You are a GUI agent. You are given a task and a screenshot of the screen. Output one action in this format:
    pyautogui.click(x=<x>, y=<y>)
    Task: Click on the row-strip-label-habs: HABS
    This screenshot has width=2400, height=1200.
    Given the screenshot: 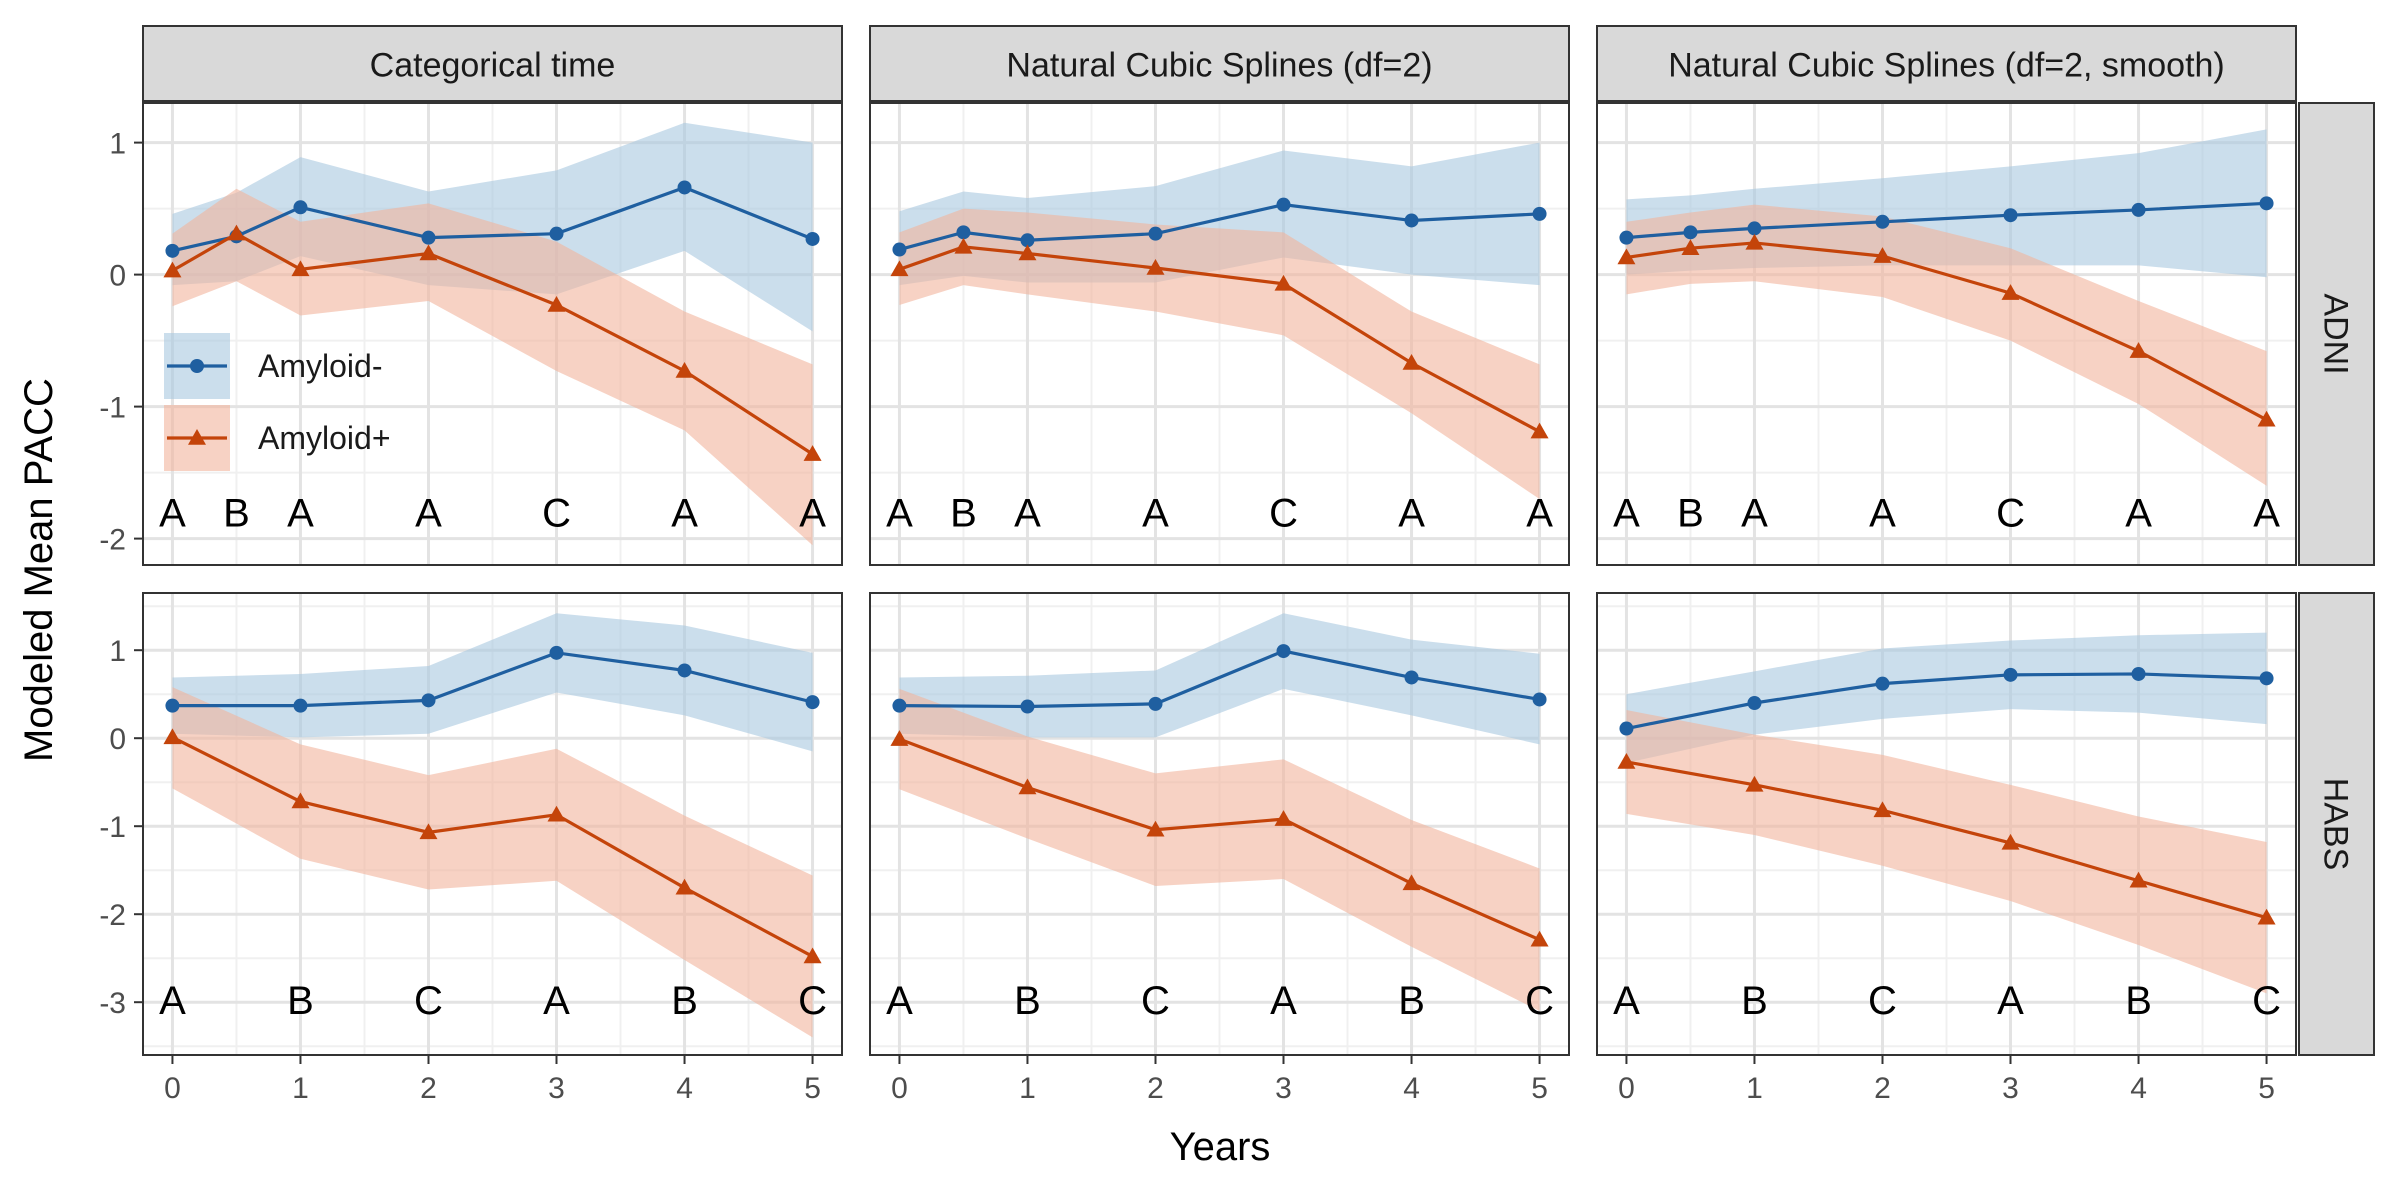 What is the action you would take?
    pyautogui.click(x=2336, y=824)
    